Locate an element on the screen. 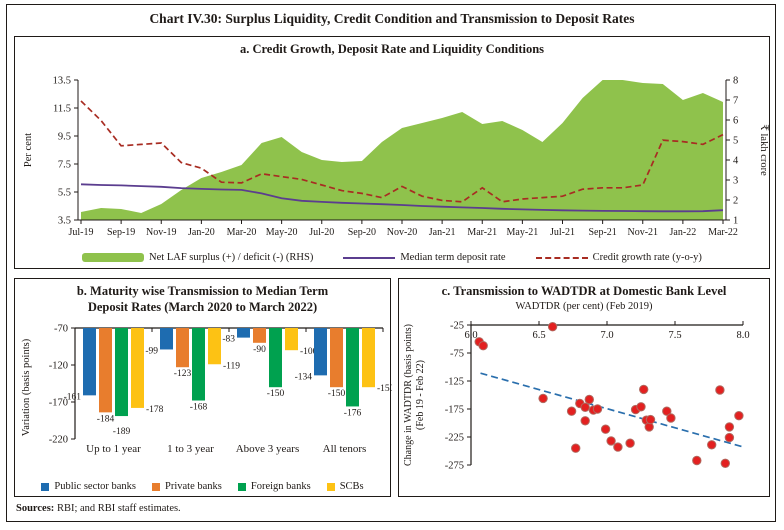  svg-text: -275 is located at coordinates (454, 465).